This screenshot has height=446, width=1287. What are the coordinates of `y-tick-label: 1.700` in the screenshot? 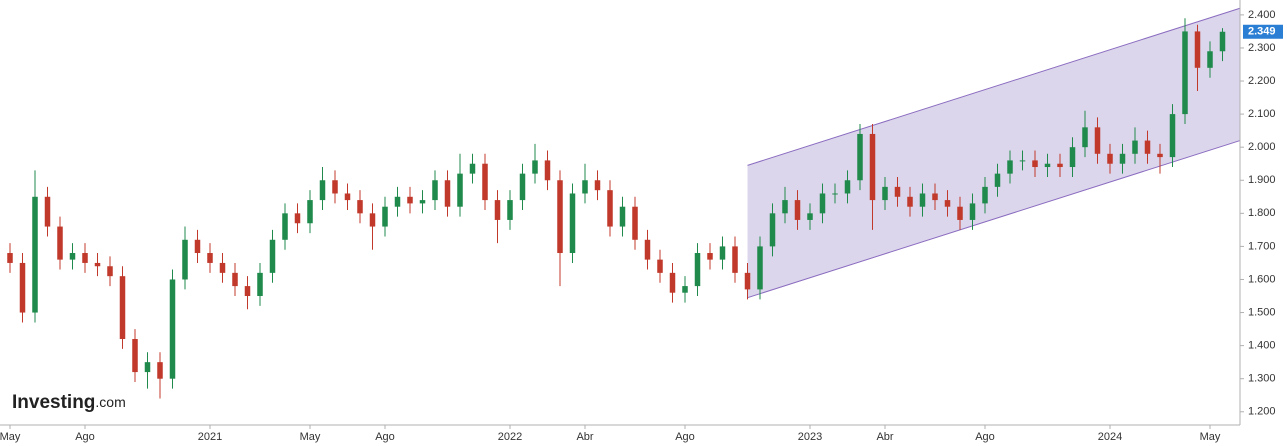 It's located at (1262, 246).